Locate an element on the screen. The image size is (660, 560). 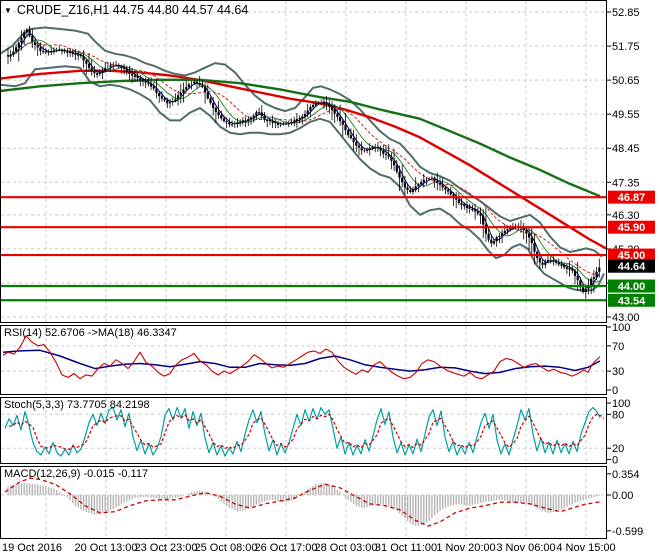
price-tag-text: 46.87 is located at coordinates (632, 198).